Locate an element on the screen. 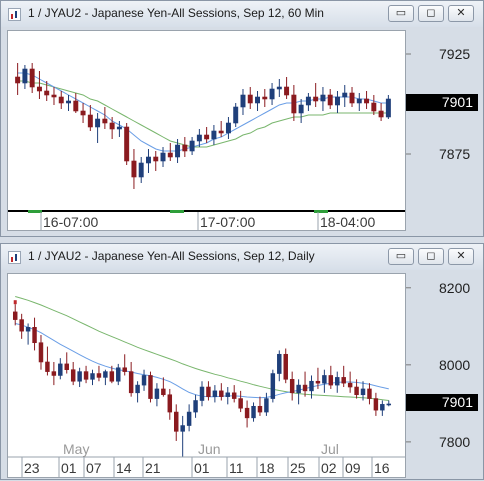 The width and height of the screenshot is (484, 481). y-tick-label: 7925 is located at coordinates (454, 54).